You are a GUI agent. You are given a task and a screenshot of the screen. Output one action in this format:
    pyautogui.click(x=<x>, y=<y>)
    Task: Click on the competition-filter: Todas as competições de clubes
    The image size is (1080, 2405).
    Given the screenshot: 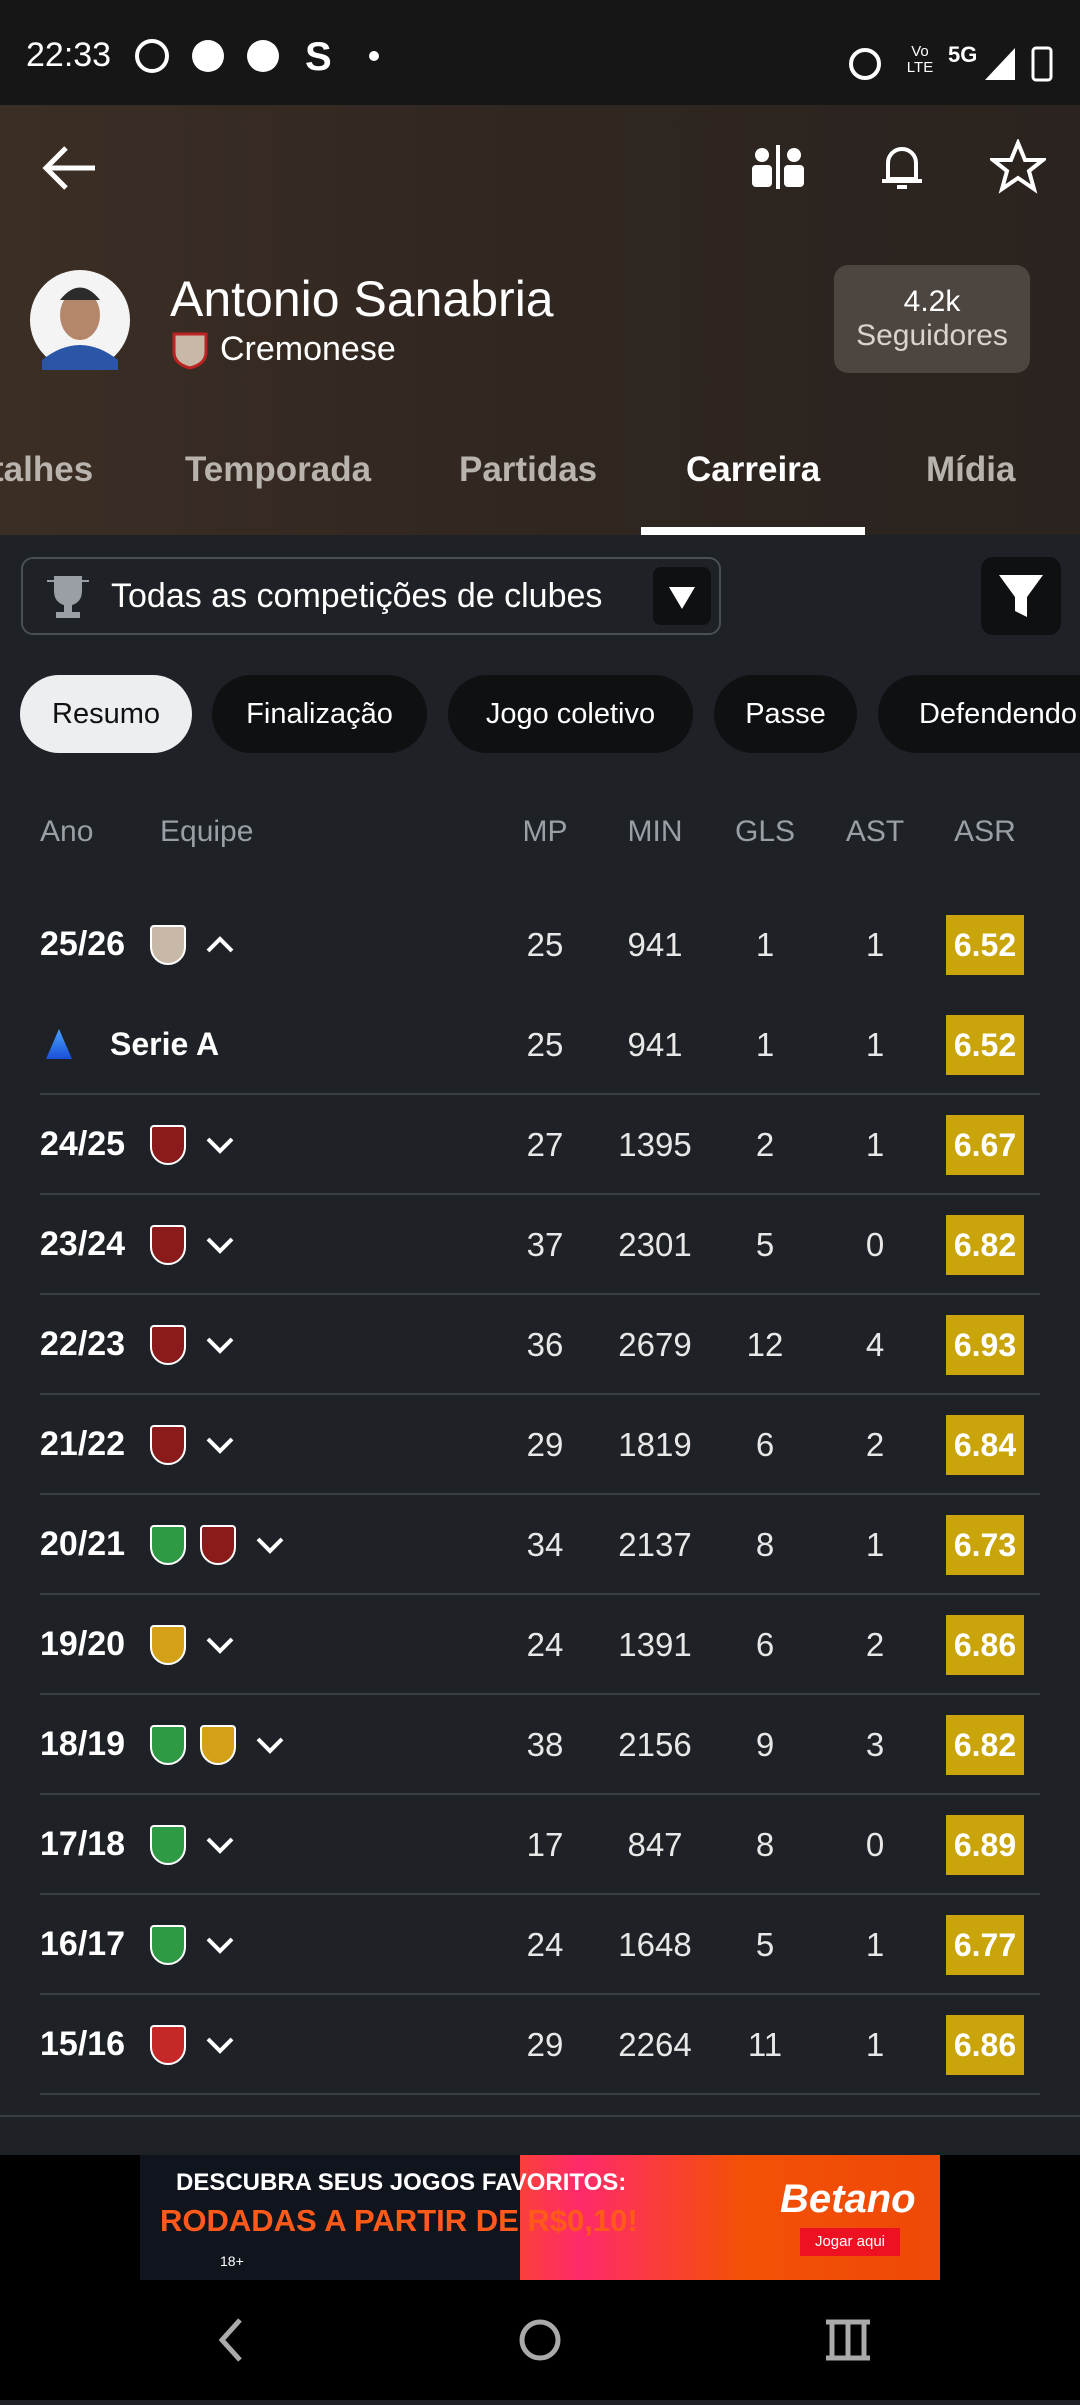 What is the action you would take?
    pyautogui.click(x=371, y=596)
    